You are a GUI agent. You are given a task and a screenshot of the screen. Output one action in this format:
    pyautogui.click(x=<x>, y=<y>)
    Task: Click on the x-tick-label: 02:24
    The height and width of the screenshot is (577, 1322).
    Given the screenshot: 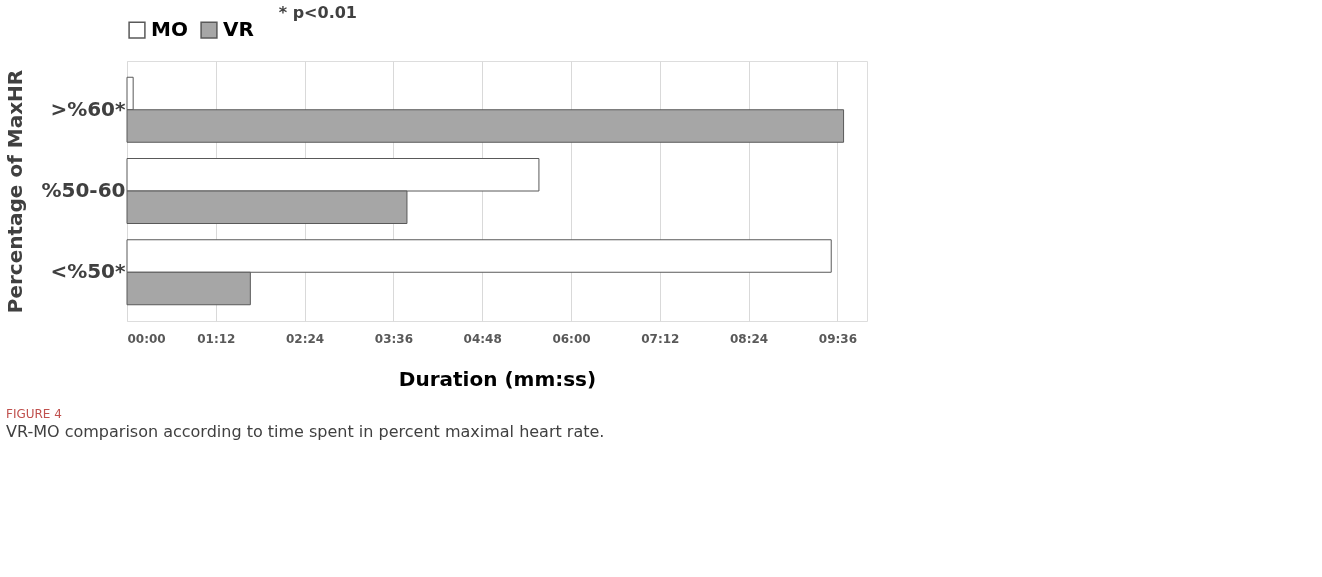 What is the action you would take?
    pyautogui.click(x=305, y=338)
    